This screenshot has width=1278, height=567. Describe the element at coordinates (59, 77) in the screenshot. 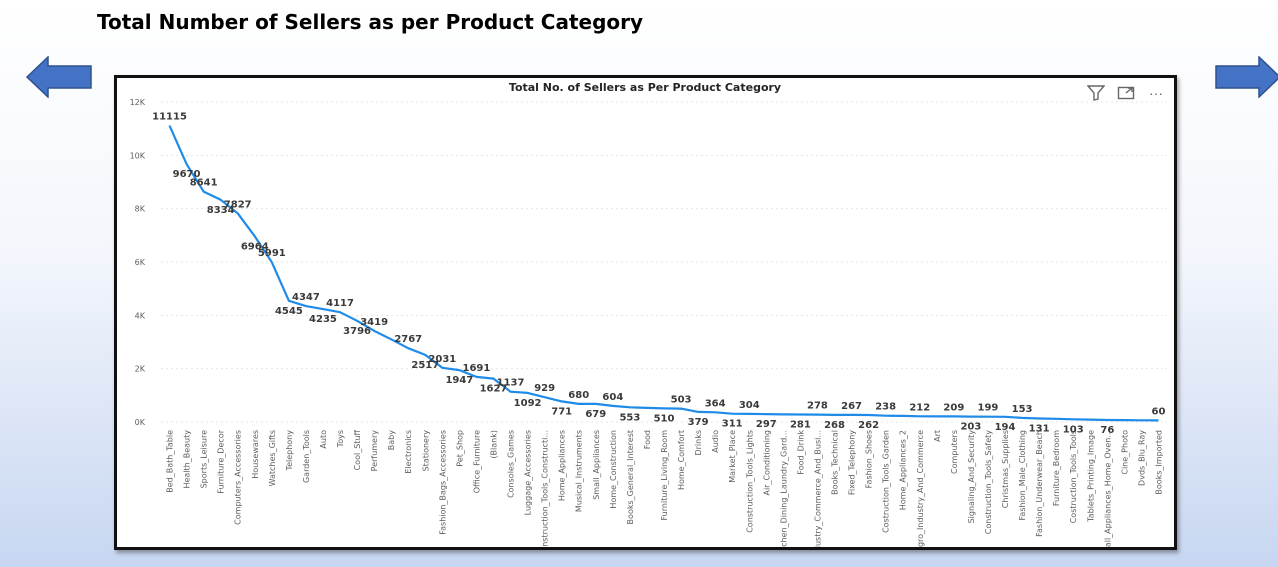

I see `previous-arrow-icon` at that location.